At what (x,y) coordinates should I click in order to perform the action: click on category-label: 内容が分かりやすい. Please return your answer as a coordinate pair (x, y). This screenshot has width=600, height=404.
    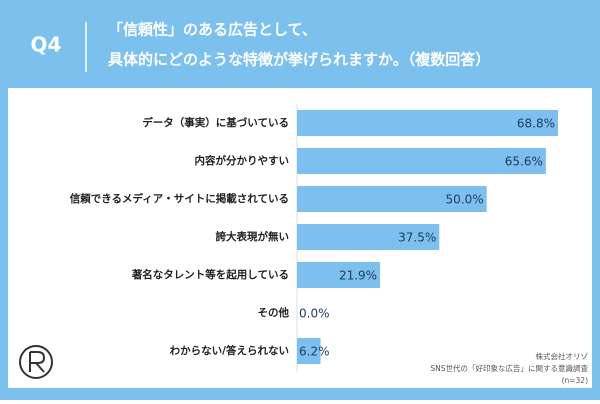
    Looking at the image, I should click on (242, 160).